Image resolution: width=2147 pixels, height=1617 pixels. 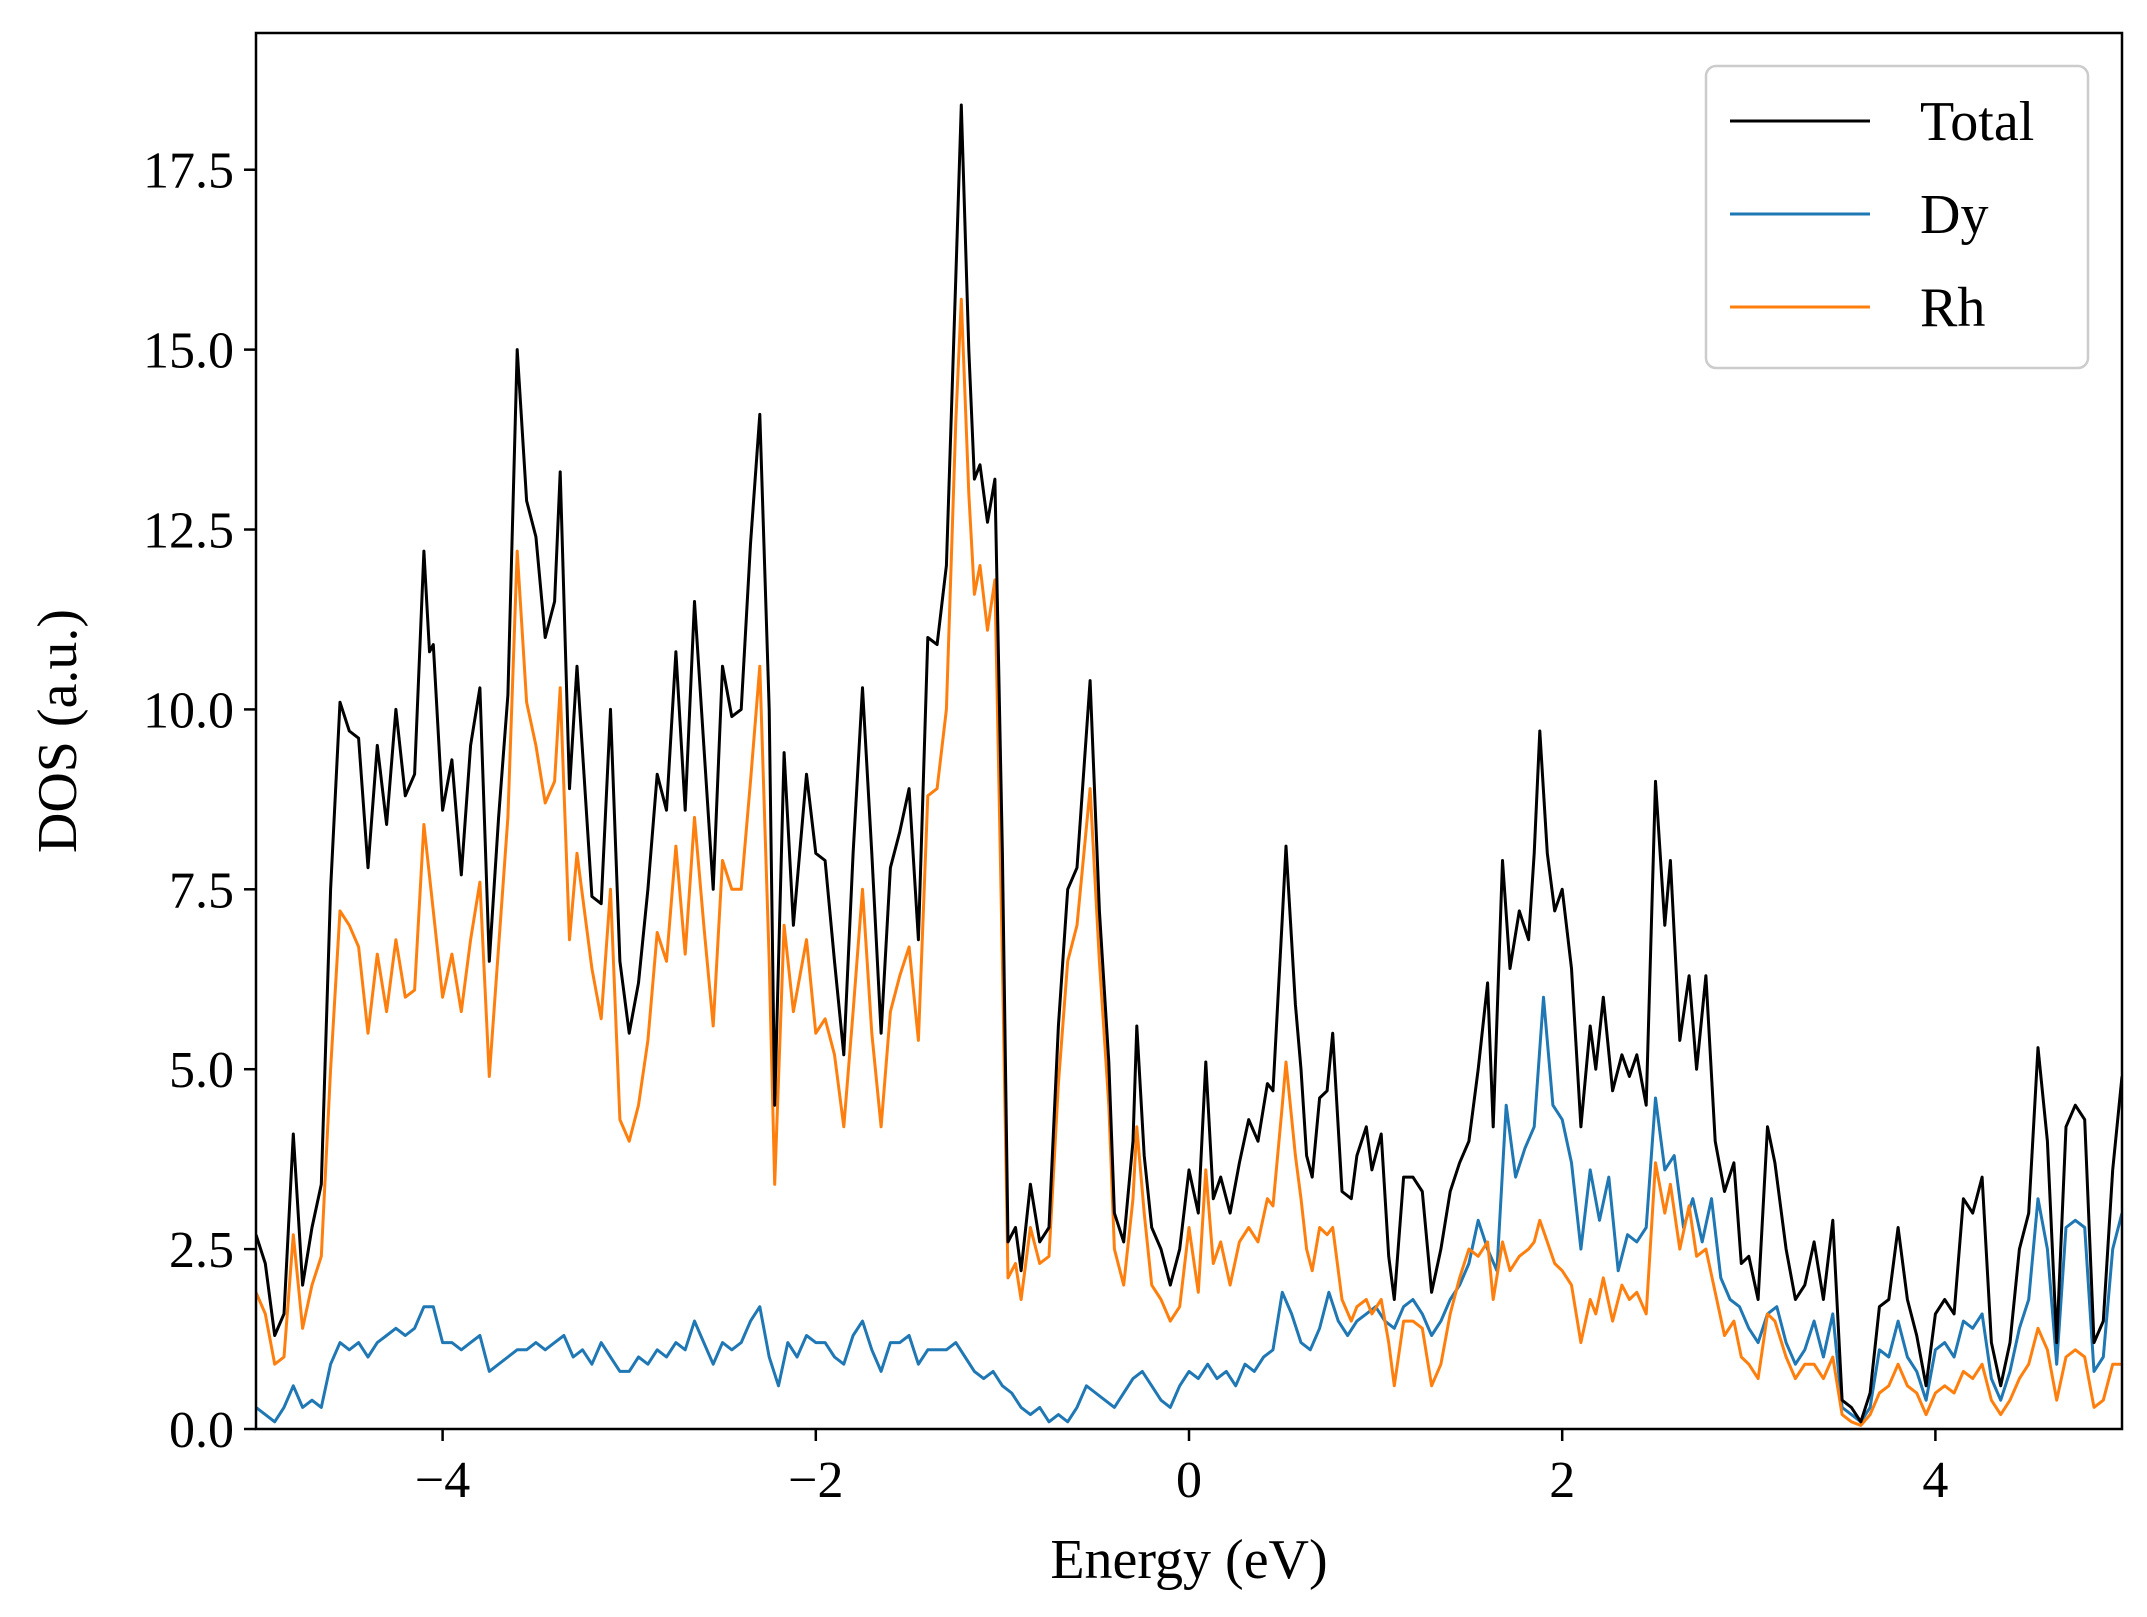 What do you see at coordinates (1562, 1480) in the screenshot?
I see `x-tick-label: 2` at bounding box center [1562, 1480].